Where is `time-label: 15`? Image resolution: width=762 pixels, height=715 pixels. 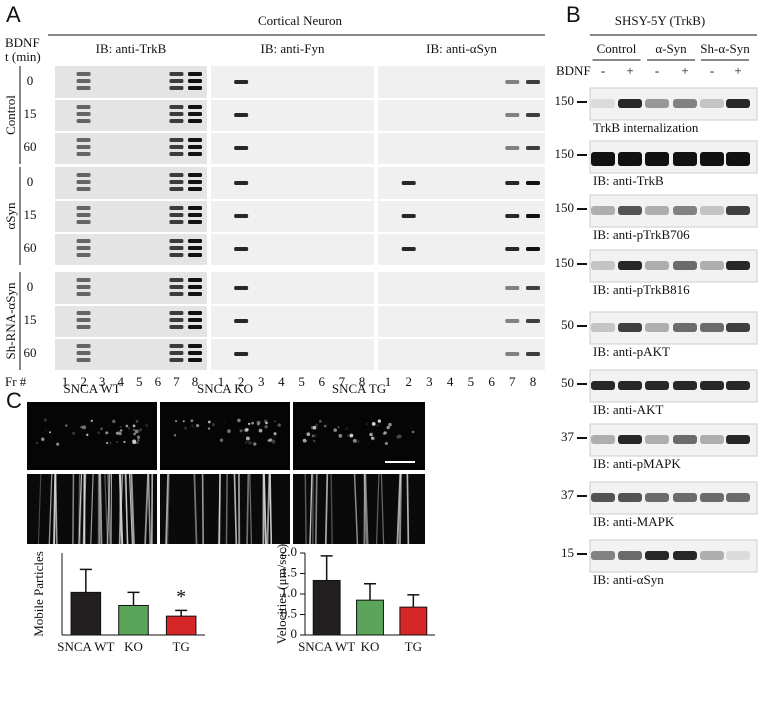
time-label: 15 is located at coordinates (30, 113).